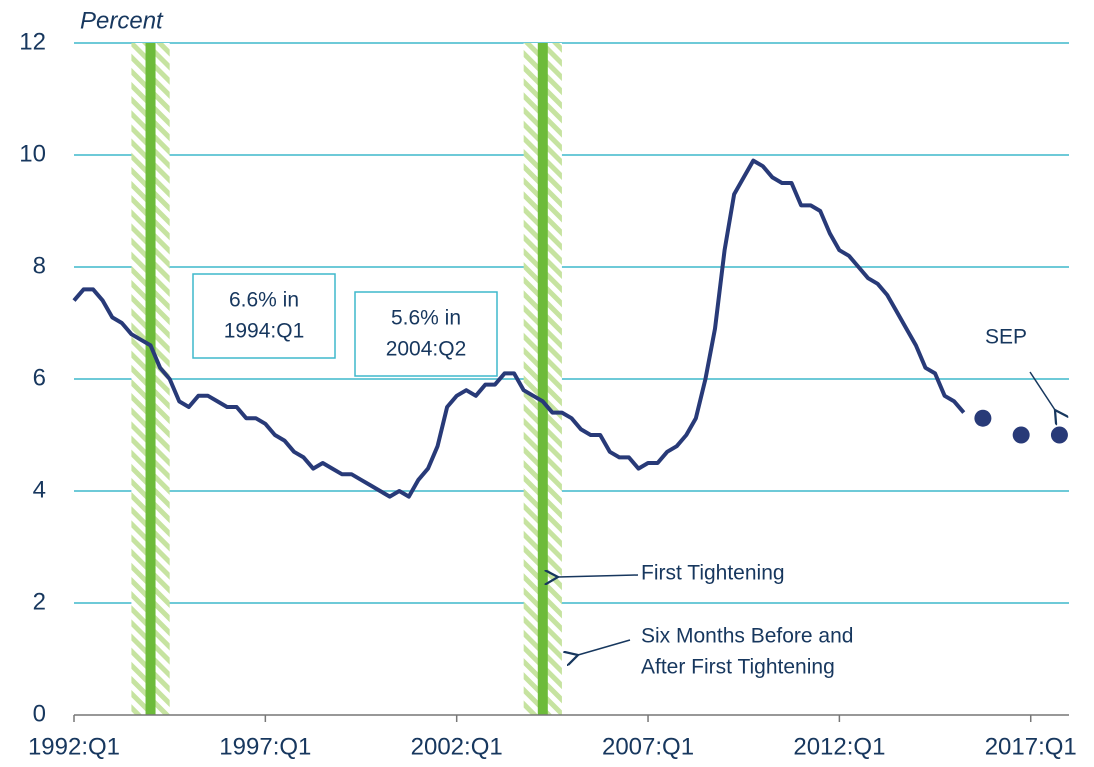 The height and width of the screenshot is (767, 1094). What do you see at coordinates (264, 331) in the screenshot?
I see `annotation: 1994:Q1` at bounding box center [264, 331].